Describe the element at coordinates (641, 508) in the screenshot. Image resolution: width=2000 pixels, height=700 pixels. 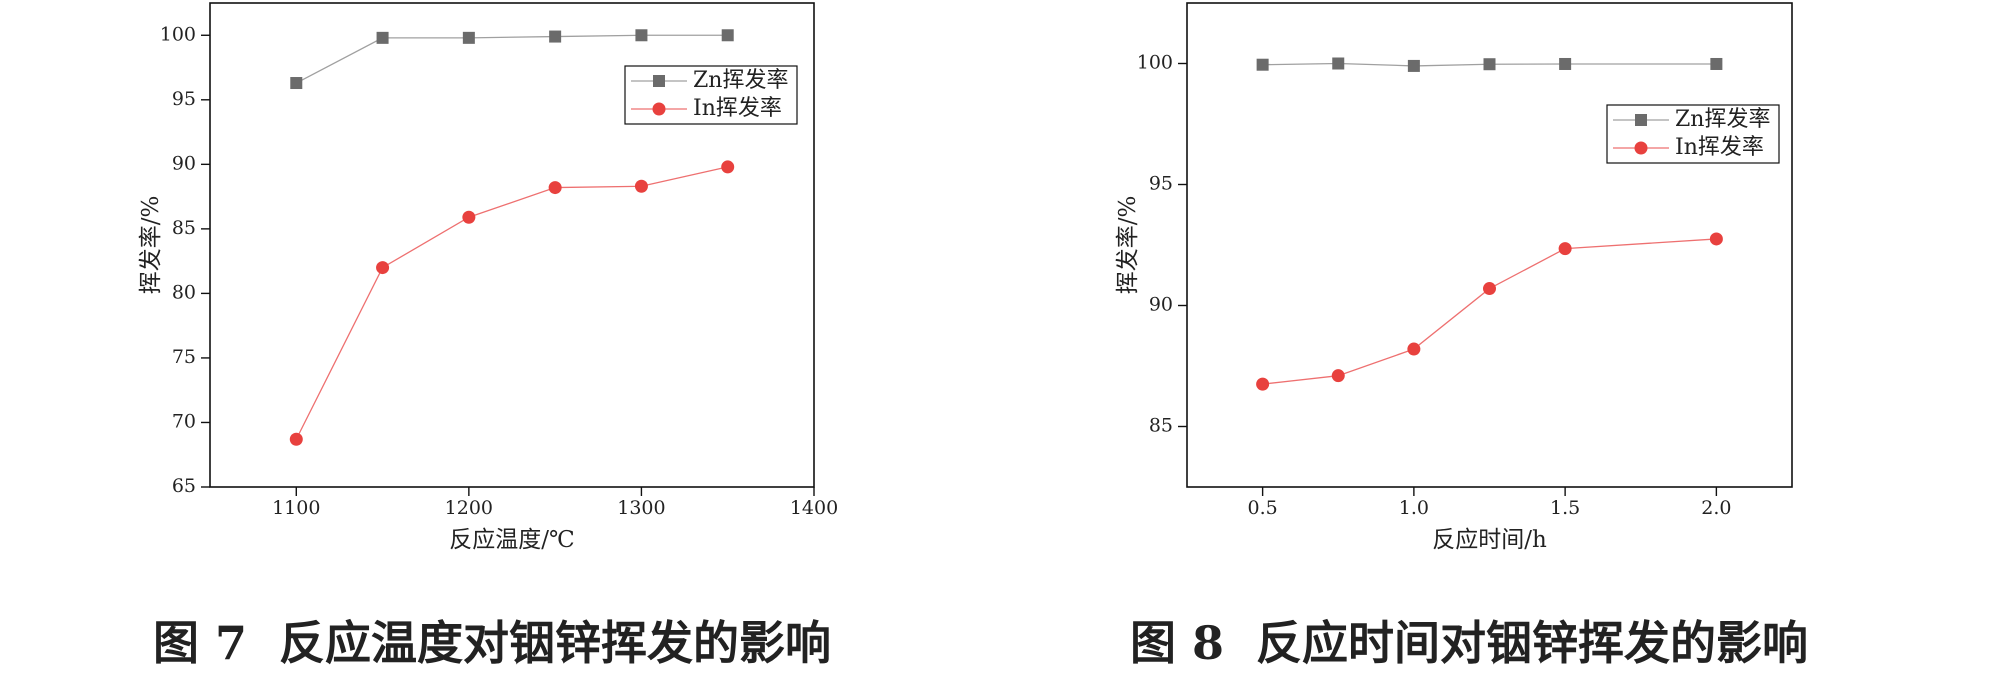
I see `x-tick-label: 1300` at that location.